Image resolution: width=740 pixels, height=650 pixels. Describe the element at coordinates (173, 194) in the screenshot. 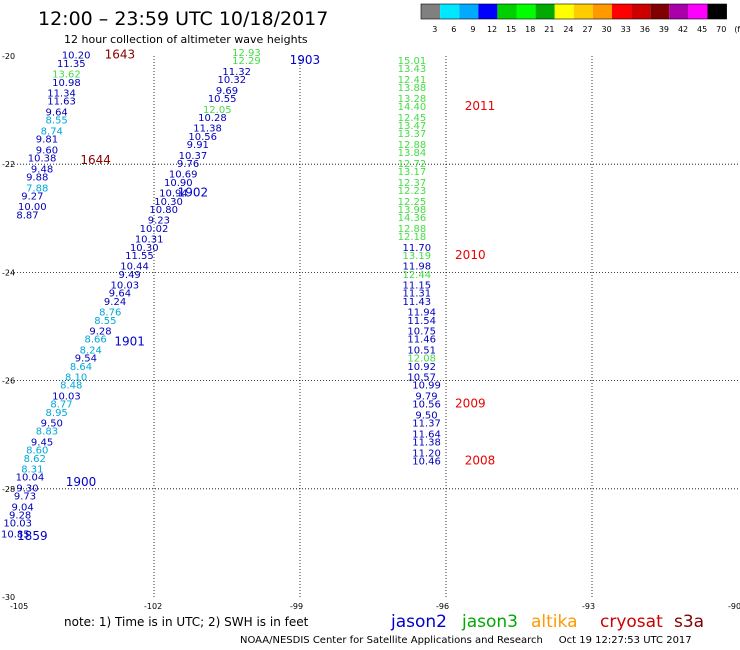

I see `wave-height-value: 10.94` at that location.